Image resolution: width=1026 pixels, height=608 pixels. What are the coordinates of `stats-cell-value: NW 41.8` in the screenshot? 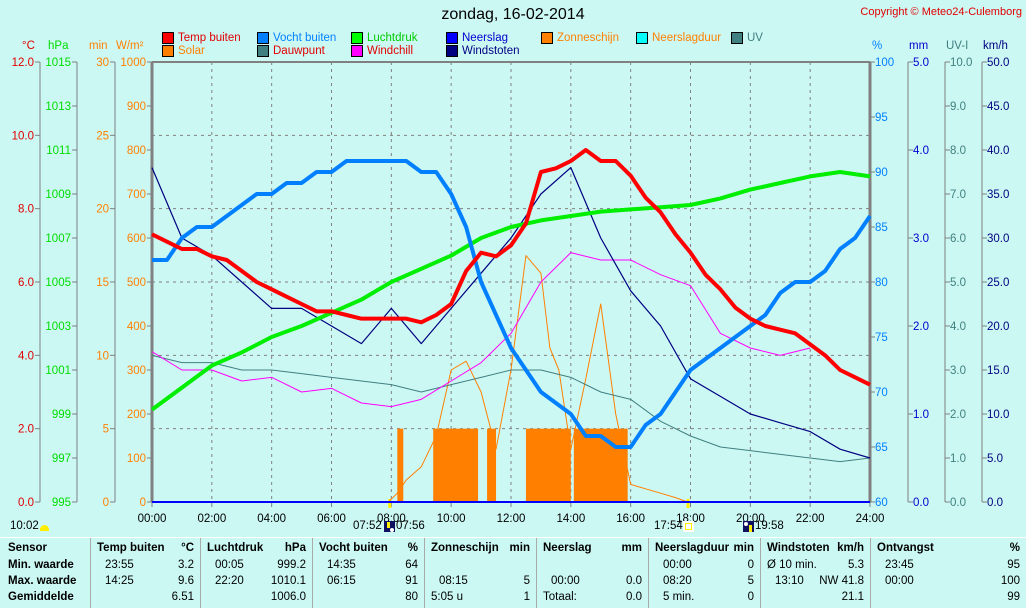 It's located at (841, 581).